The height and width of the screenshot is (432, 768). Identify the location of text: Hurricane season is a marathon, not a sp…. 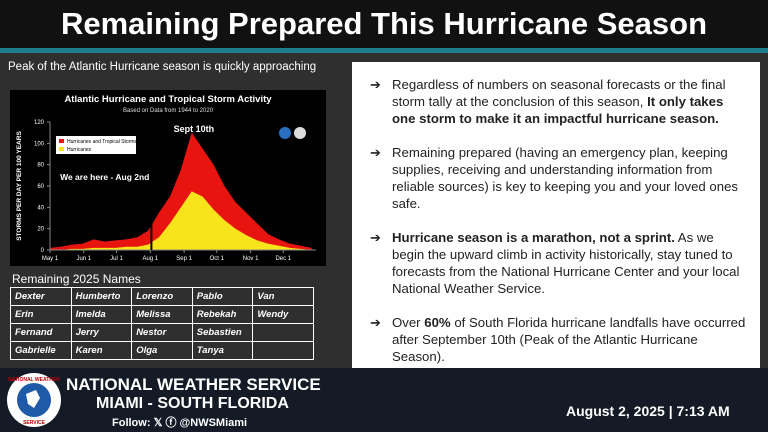
(533, 237).